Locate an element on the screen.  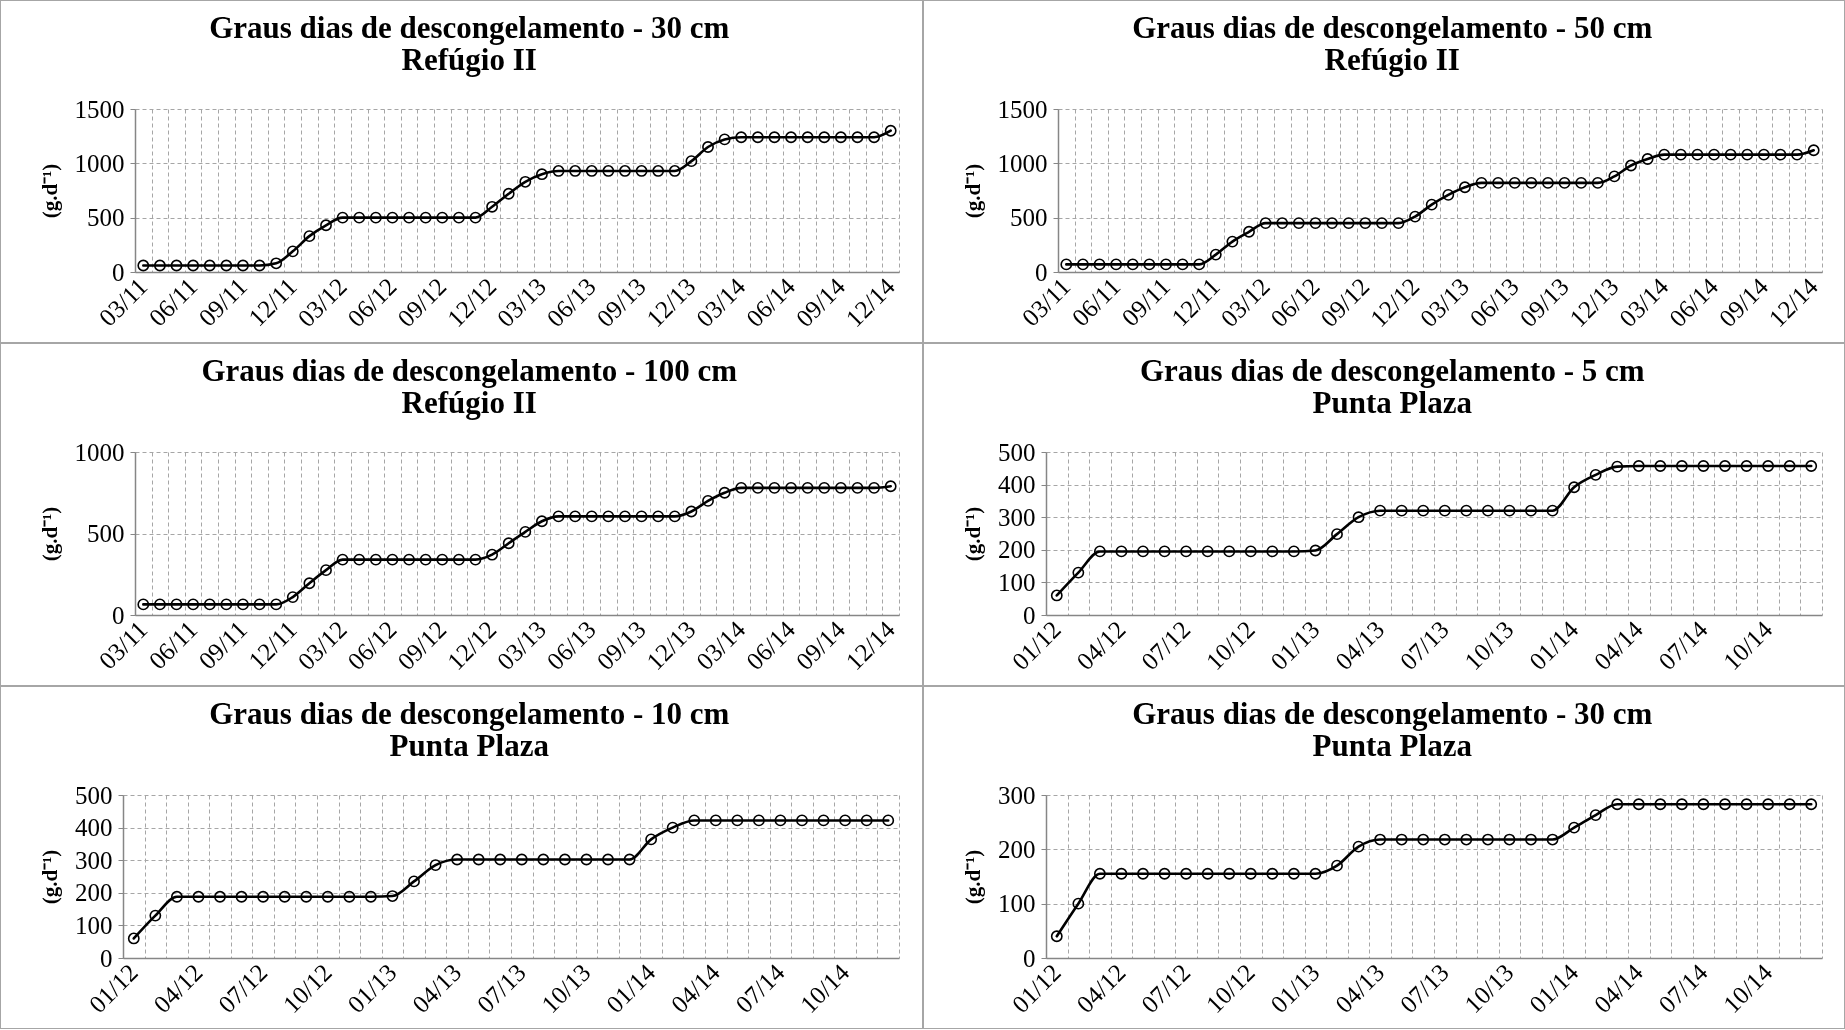
y-tick-label: 500 is located at coordinates (1029, 218).